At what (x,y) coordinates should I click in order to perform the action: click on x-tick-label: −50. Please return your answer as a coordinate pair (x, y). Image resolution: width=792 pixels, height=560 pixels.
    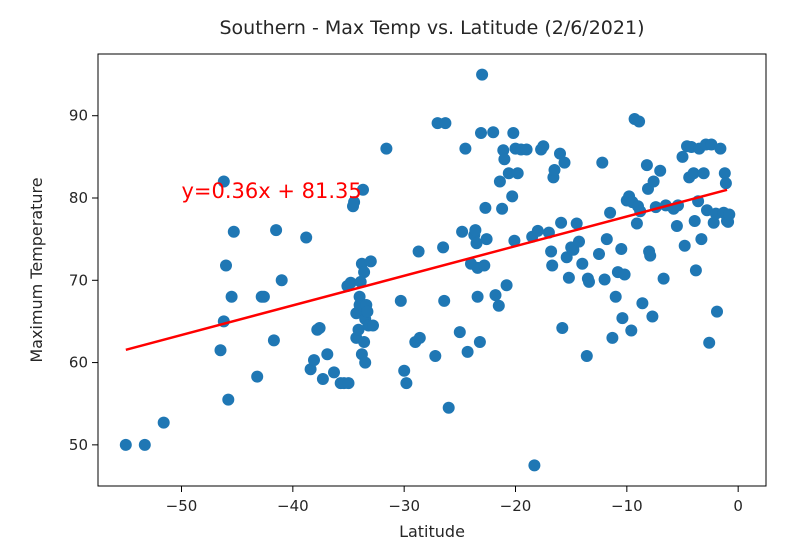
    Looking at the image, I should click on (182, 506).